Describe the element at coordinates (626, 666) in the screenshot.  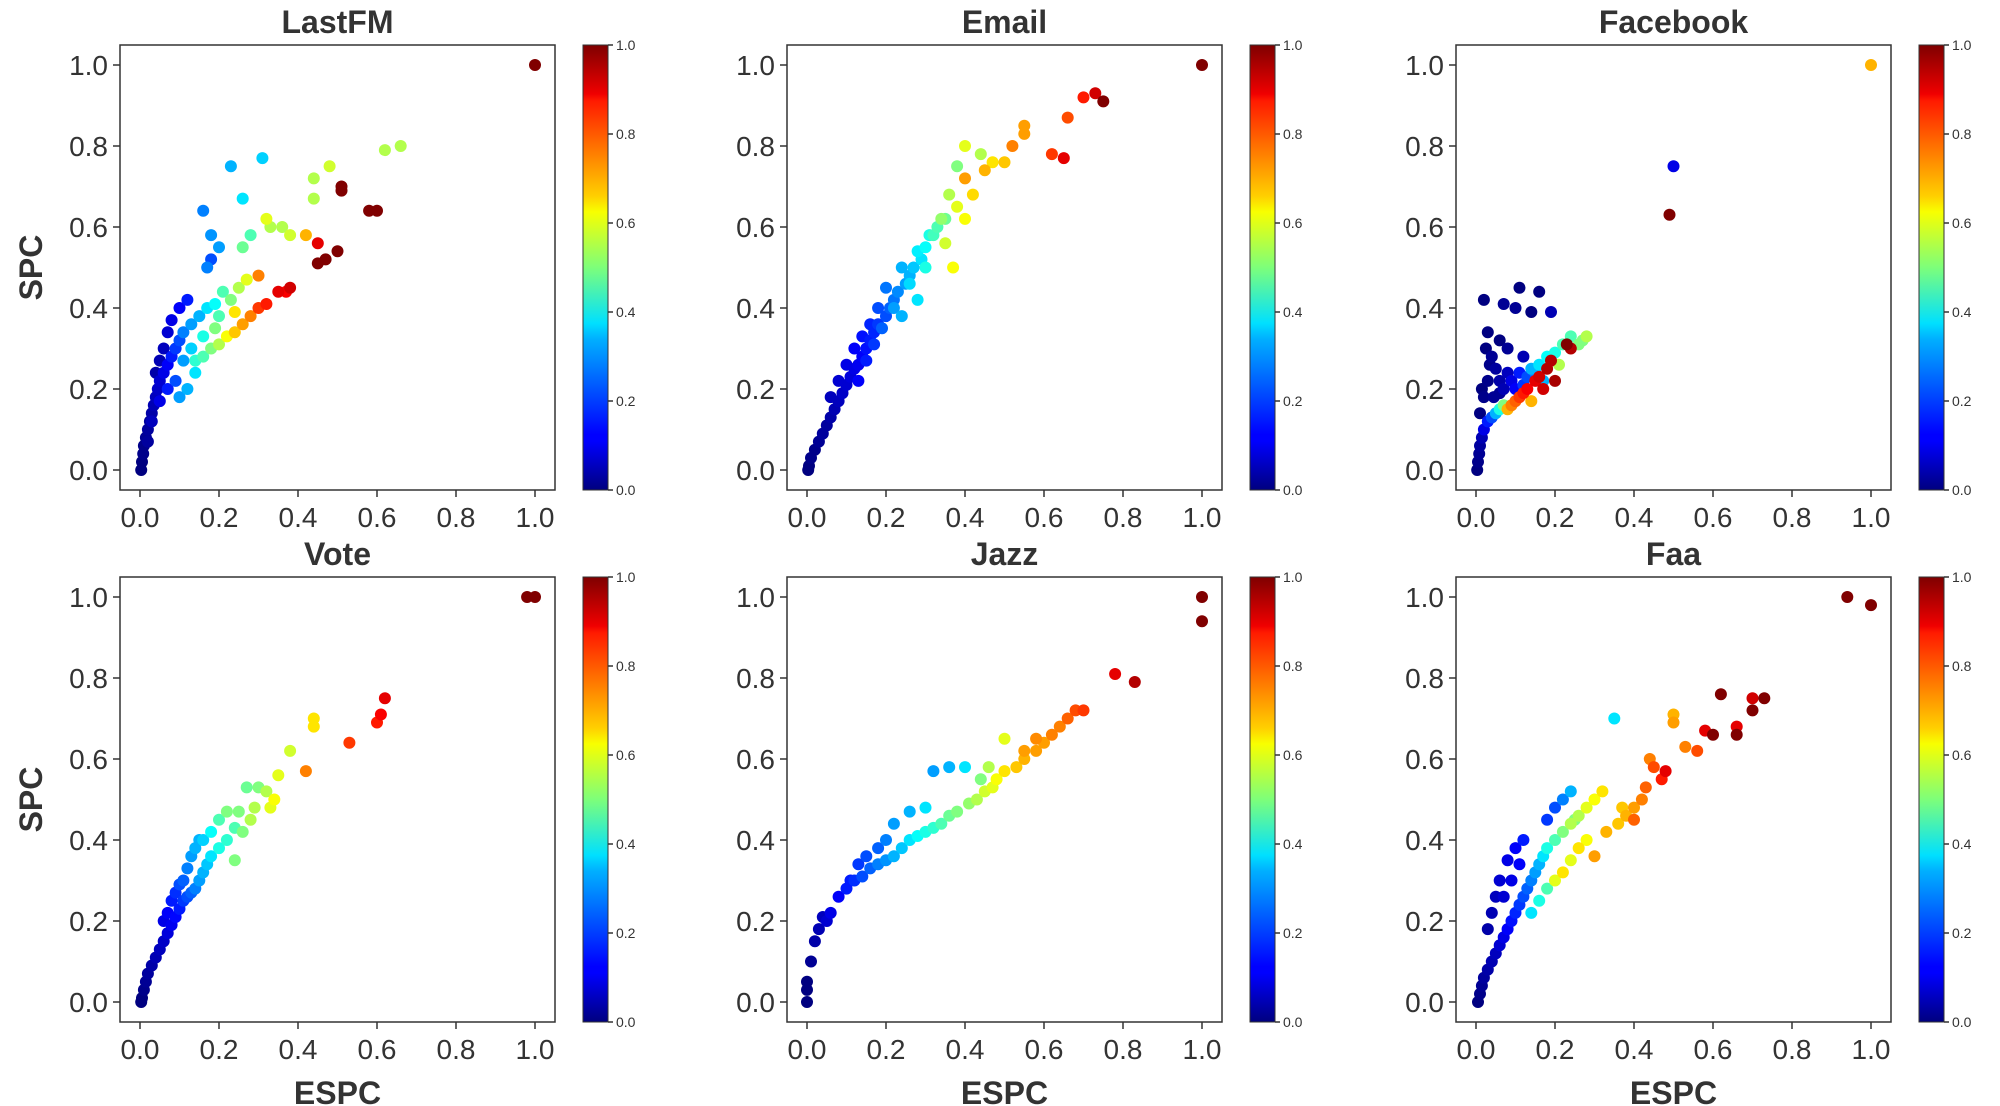
I see `colorbar-tick-label: 0.8` at that location.